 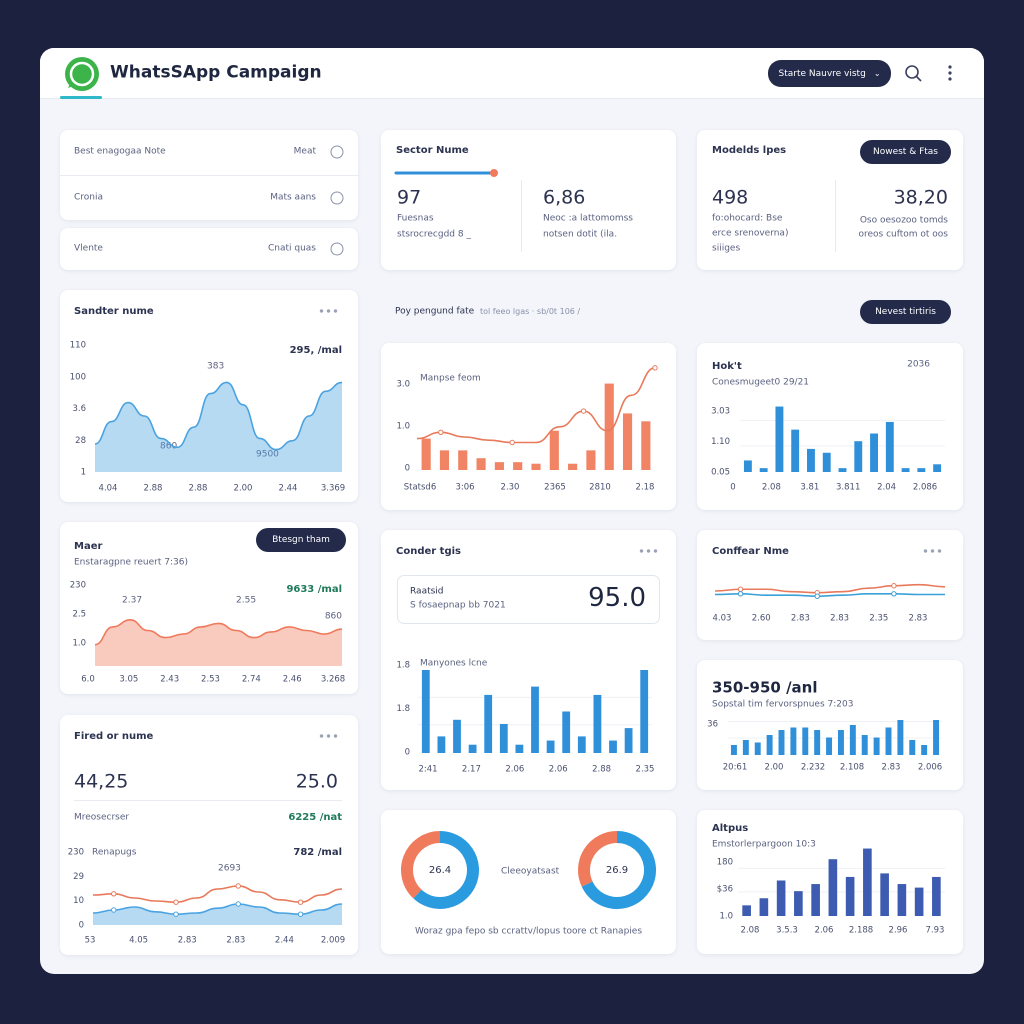 I want to click on card-title: 350-950 /anl, so click(x=765, y=687).